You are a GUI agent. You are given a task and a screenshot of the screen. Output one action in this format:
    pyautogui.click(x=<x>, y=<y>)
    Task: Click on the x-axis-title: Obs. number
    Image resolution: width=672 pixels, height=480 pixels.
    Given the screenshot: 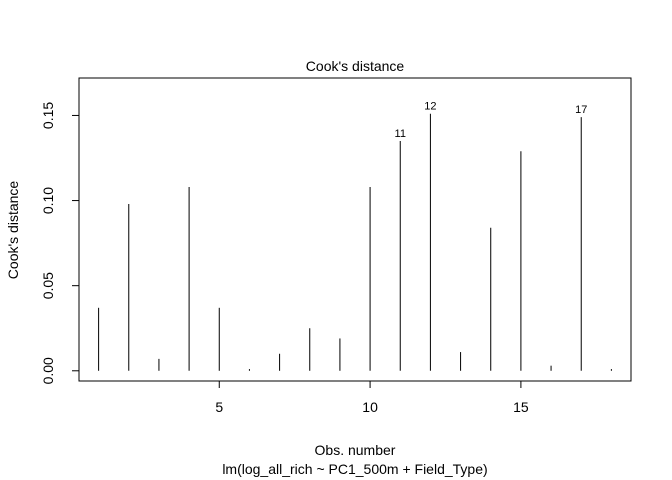 What is the action you would take?
    pyautogui.click(x=355, y=450)
    